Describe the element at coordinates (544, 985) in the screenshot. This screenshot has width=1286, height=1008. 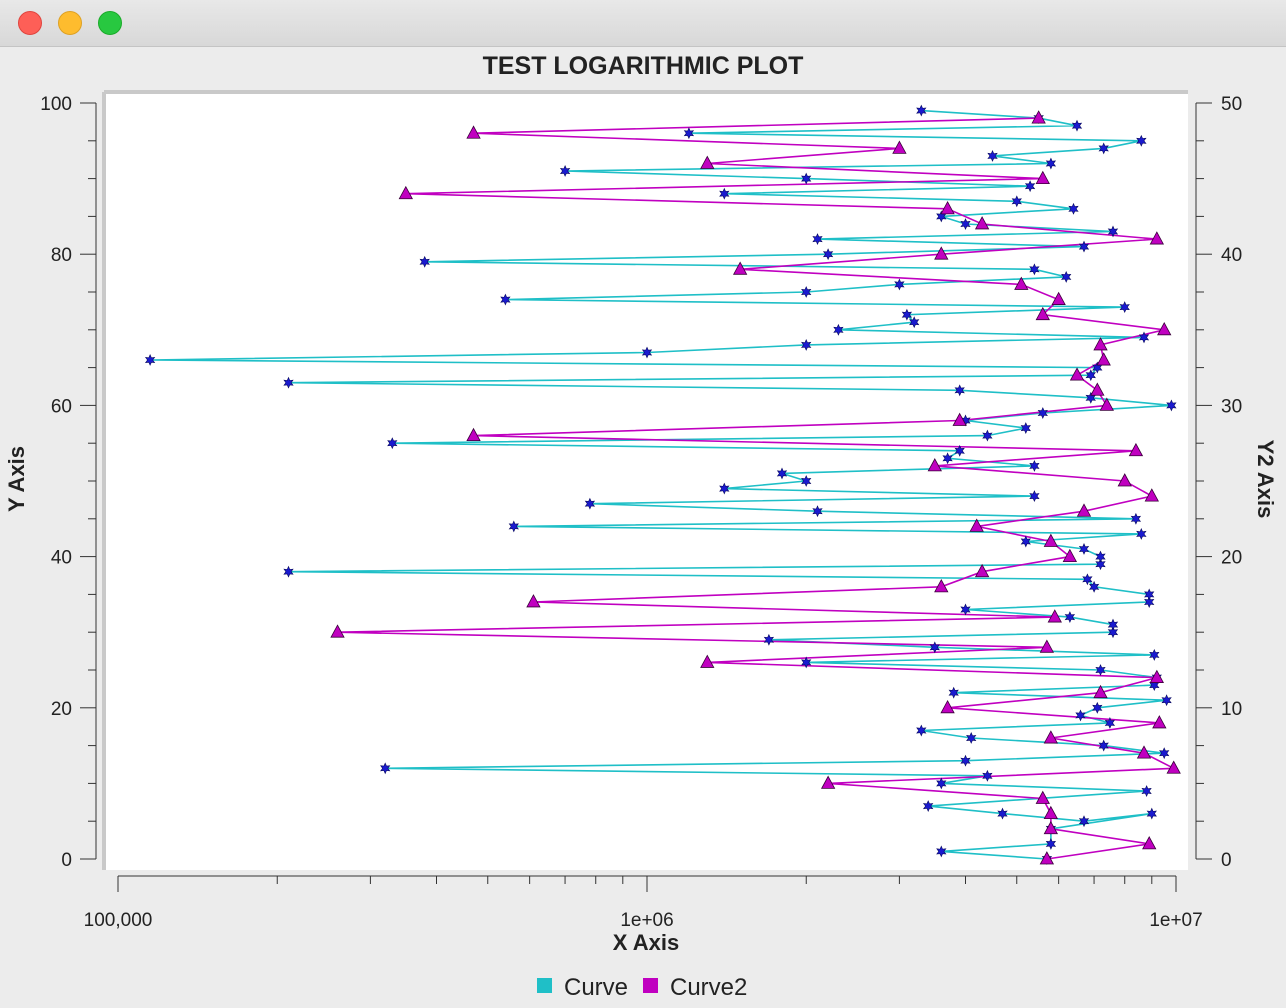
I see `legend-swatch-curve` at that location.